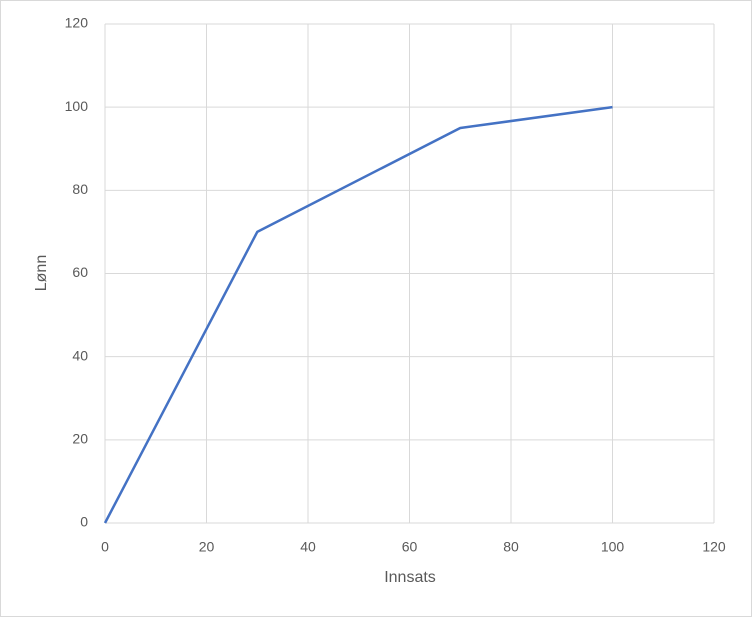 Image resolution: width=752 pixels, height=617 pixels. Describe the element at coordinates (613, 547) in the screenshot. I see `x-tick-label: 100` at that location.